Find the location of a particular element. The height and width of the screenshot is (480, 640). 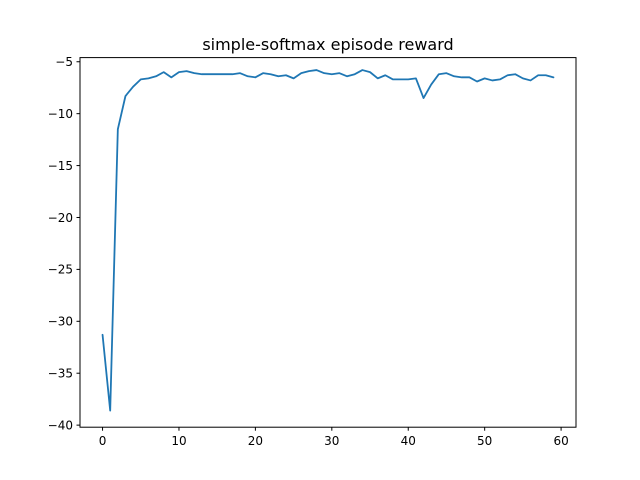

y-tick-label: −10 is located at coordinates (60, 114).